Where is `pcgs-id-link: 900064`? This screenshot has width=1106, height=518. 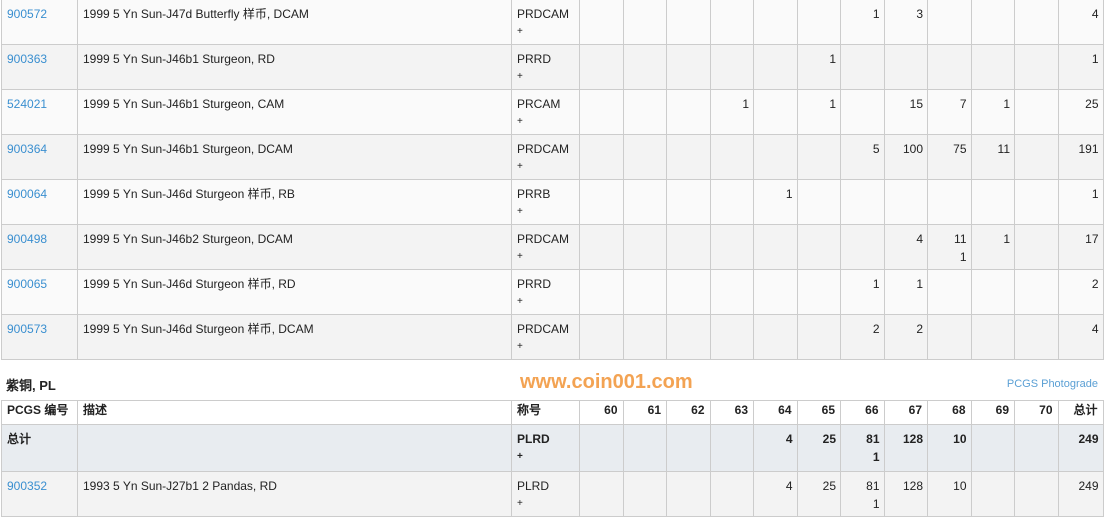
pcgs-id-link: 900064 is located at coordinates (27, 194).